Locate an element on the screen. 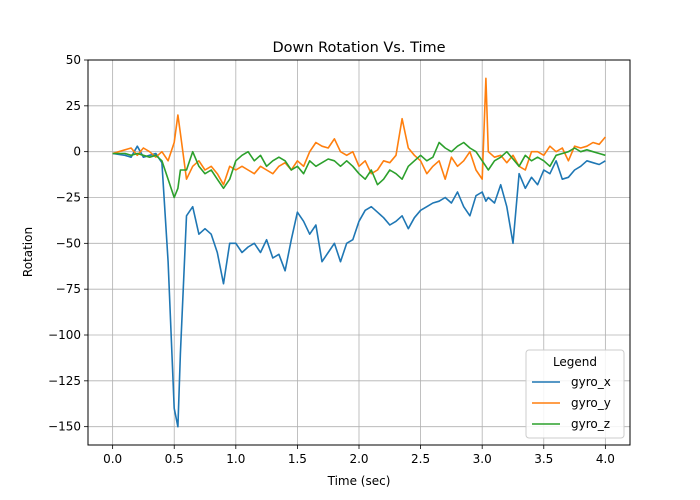 The height and width of the screenshot is (500, 700). chart-title: Down Rotation Vs. Time is located at coordinates (358, 48).